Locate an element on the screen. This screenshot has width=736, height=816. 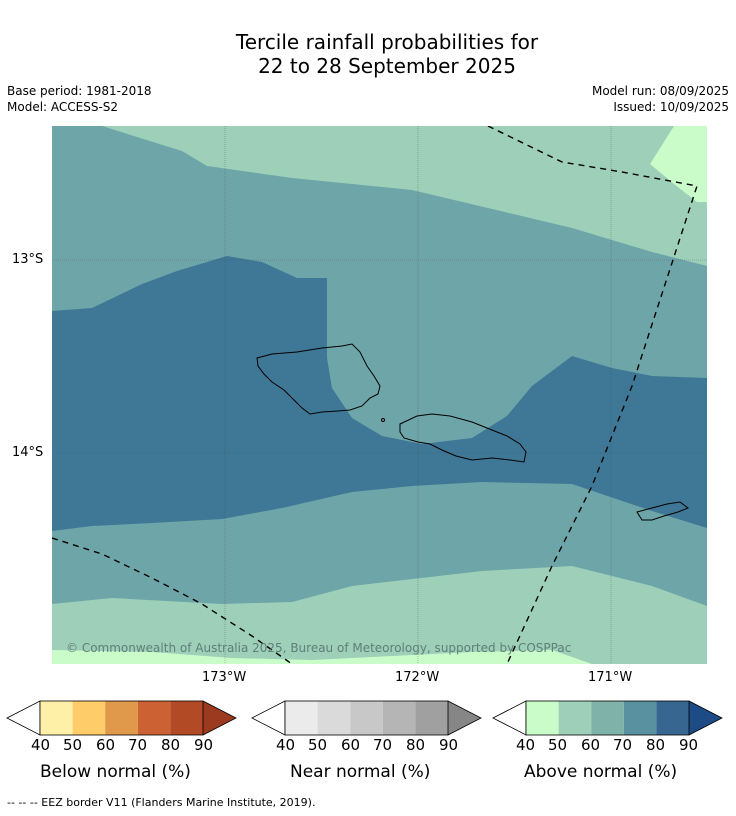
lat-label-13s: 13°S is located at coordinates (28, 259).